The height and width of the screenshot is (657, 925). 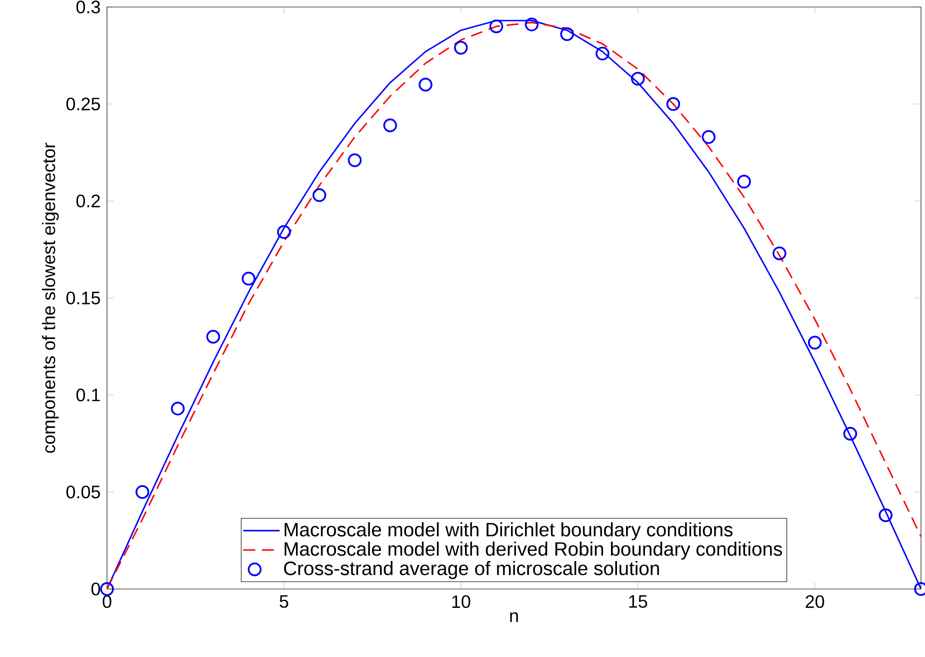 What do you see at coordinates (815, 601) in the screenshot?
I see `x-tick-label: 20` at bounding box center [815, 601].